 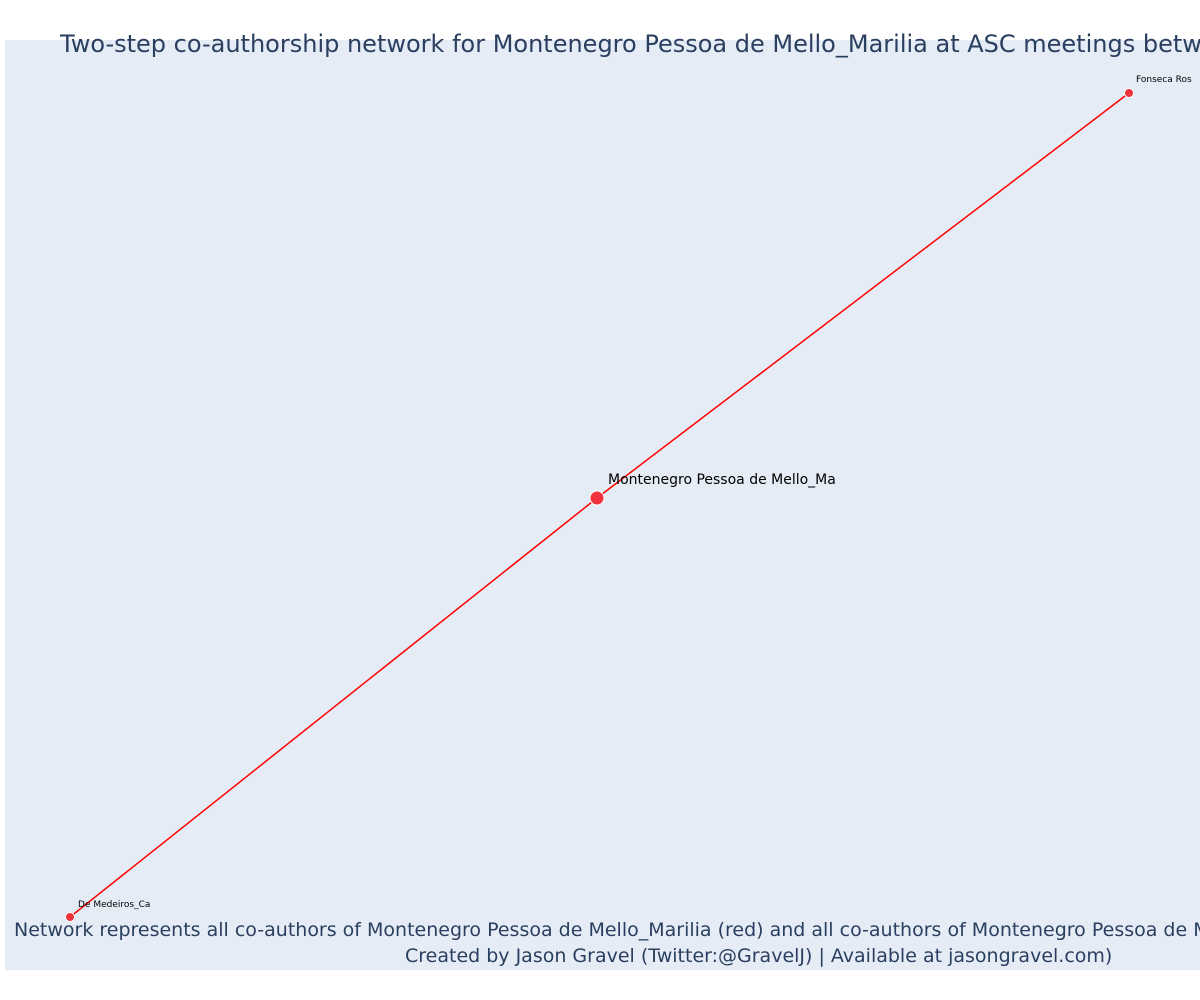 What do you see at coordinates (70, 917) in the screenshot?
I see `node-medeiros` at bounding box center [70, 917].